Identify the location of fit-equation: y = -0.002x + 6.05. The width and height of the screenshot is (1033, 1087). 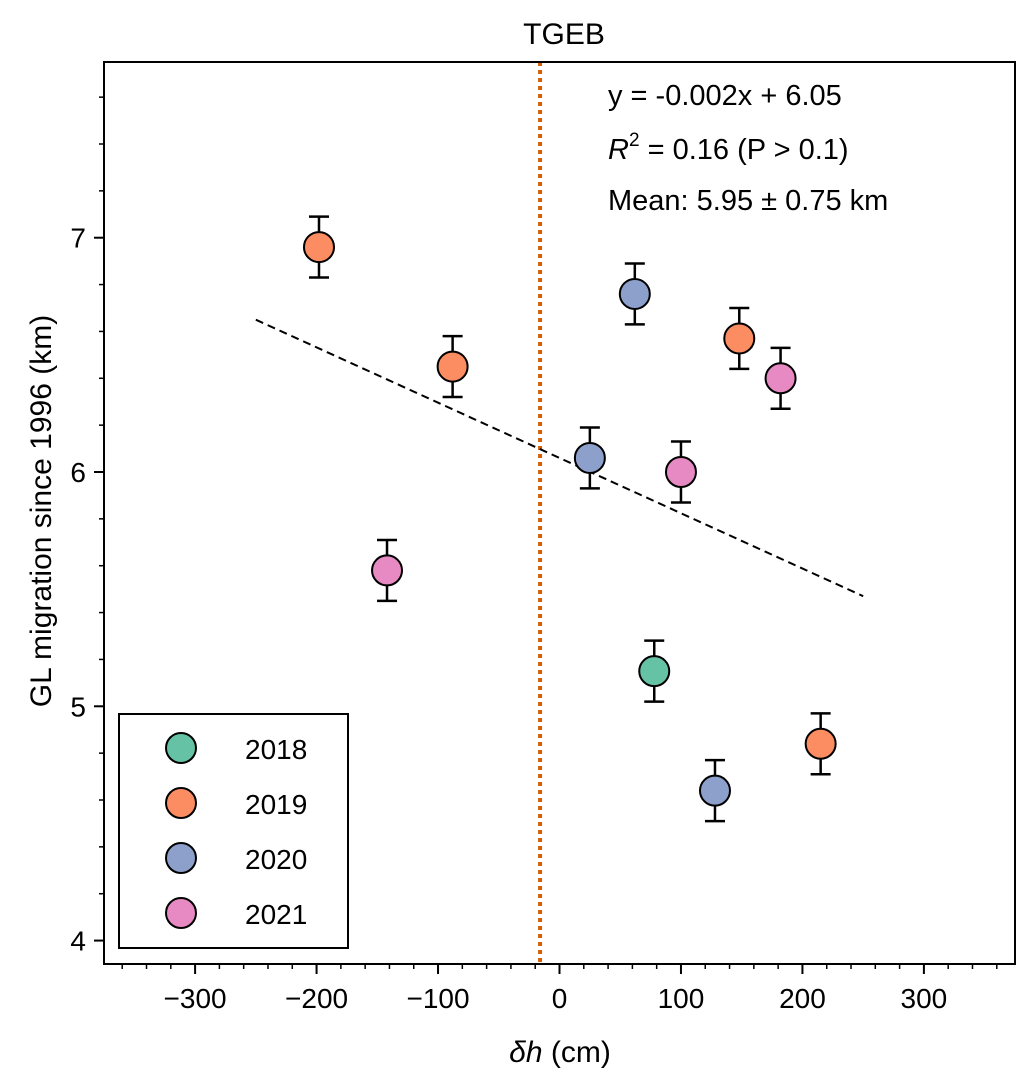
(725, 96).